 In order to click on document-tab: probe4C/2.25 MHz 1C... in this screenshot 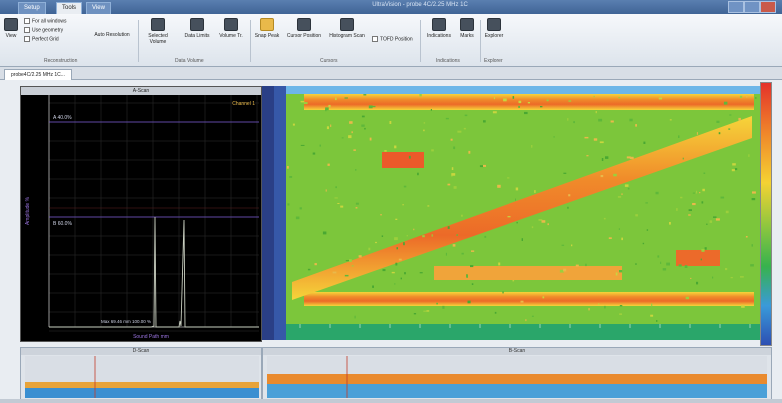, I will do `click(38, 74)`.